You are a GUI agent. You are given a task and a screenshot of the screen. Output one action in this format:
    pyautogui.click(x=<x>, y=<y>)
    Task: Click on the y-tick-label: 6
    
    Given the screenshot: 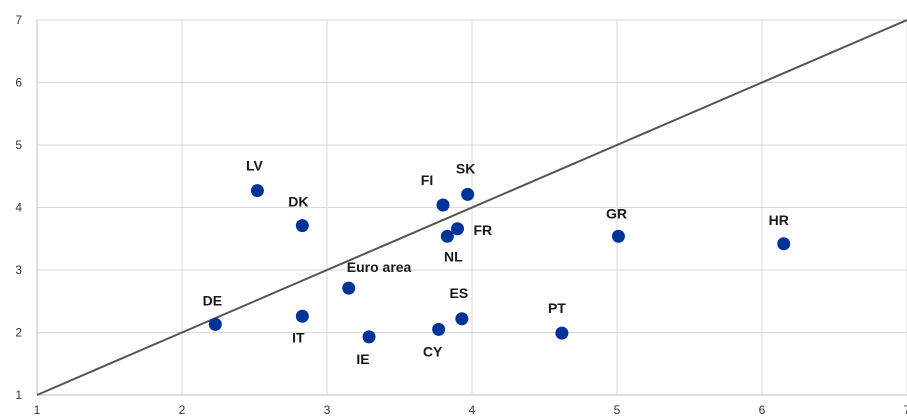 What is the action you would take?
    pyautogui.click(x=18, y=83)
    